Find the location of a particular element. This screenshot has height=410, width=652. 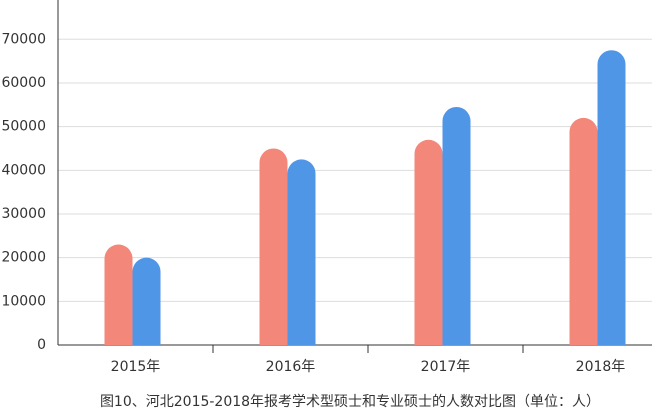

y-tick-label: 0 is located at coordinates (41, 345).